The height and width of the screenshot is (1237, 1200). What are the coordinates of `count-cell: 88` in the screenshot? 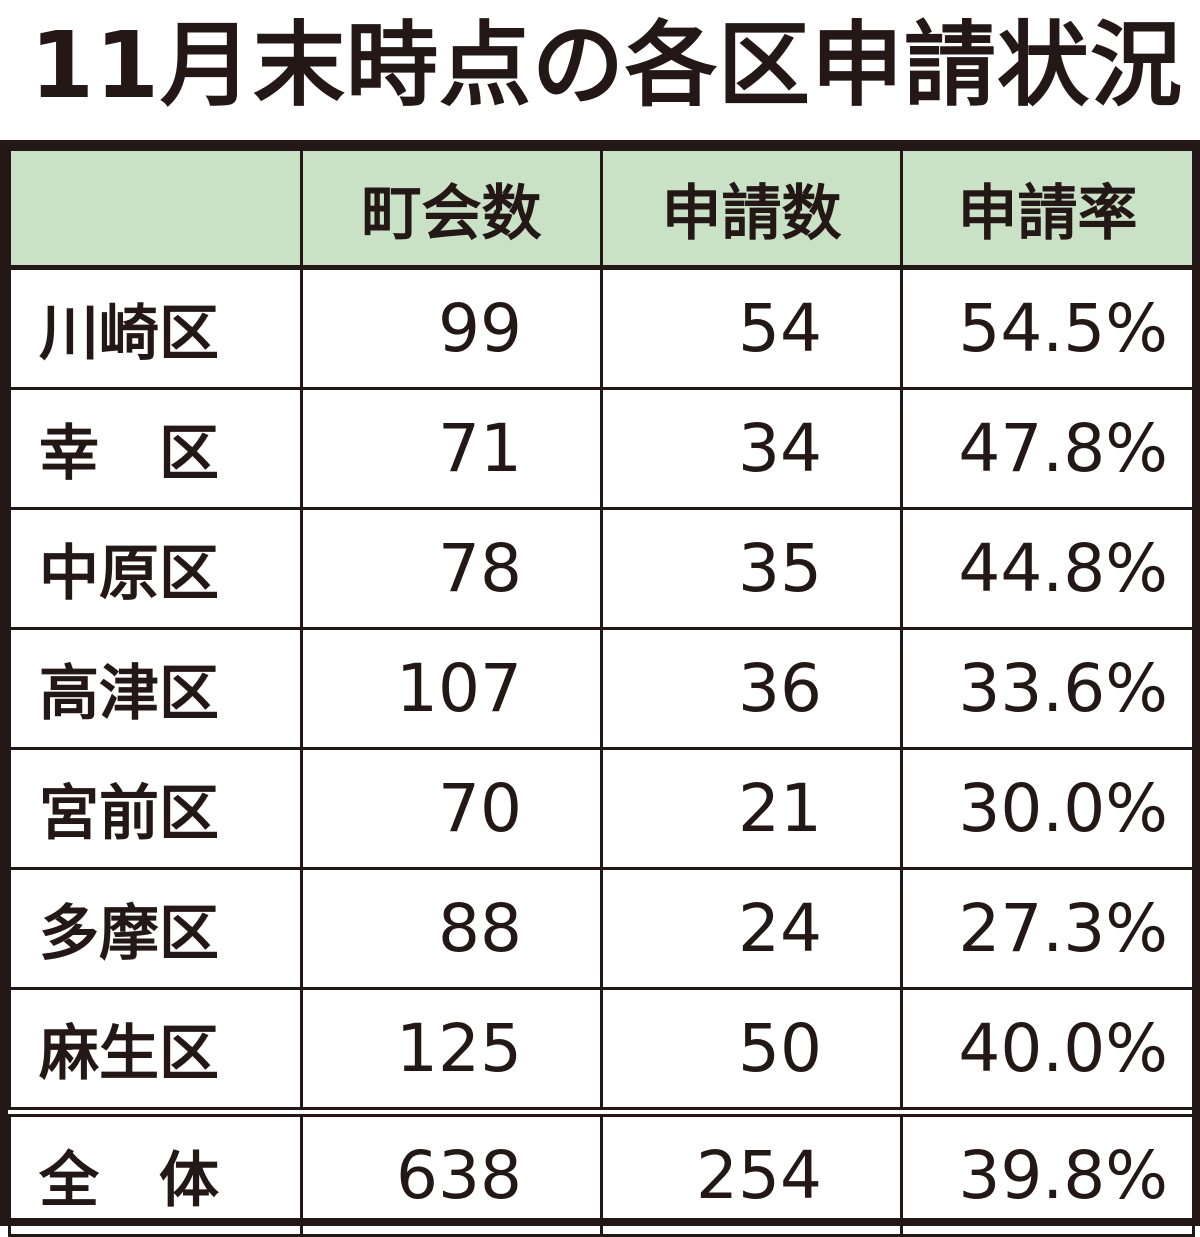 It's located at (451, 928).